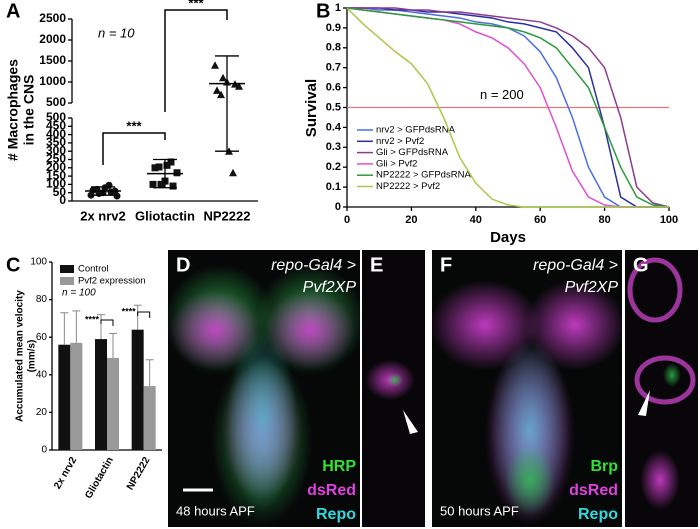 The image size is (700, 529). What do you see at coordinates (604, 466) in the screenshot?
I see `stain-label: Brp` at bounding box center [604, 466].